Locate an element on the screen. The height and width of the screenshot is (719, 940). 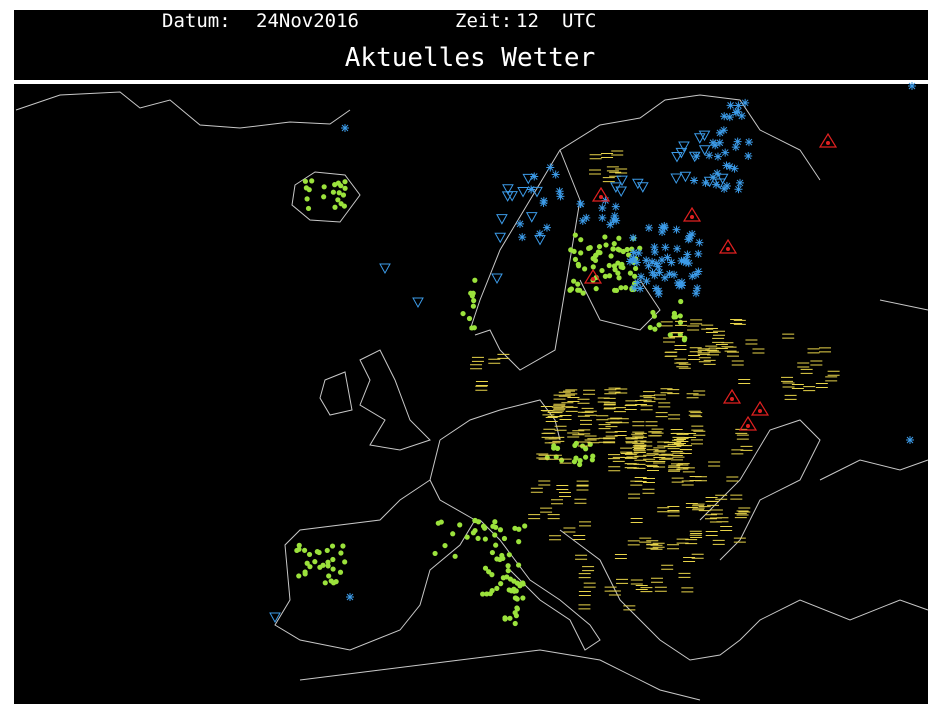
storm-dot is located at coordinates (728, 249).